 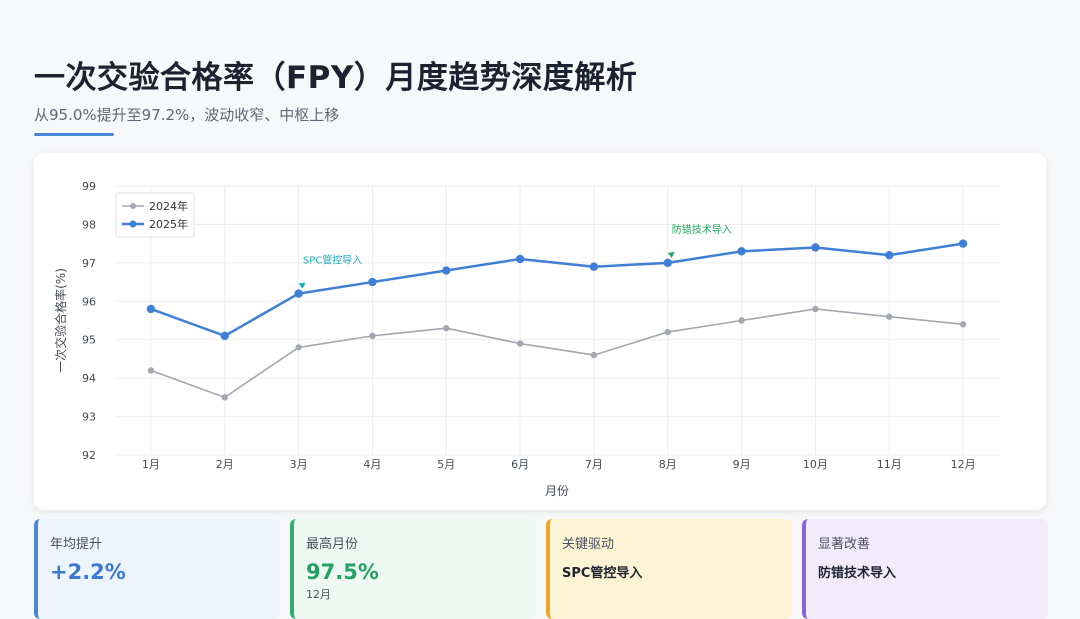 What do you see at coordinates (89, 417) in the screenshot?
I see `y-tick-label: 93` at bounding box center [89, 417].